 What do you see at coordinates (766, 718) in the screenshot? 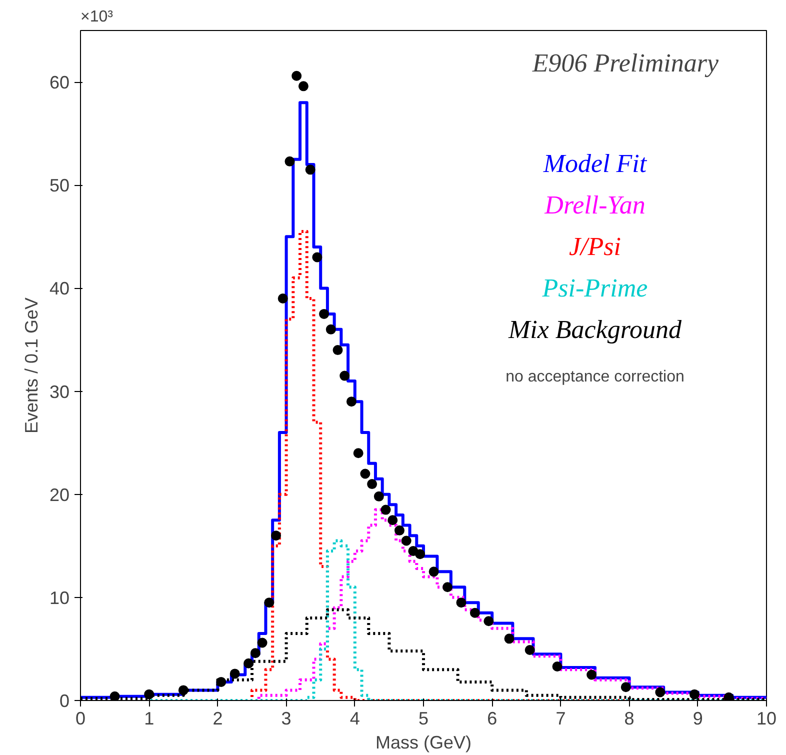
I see `x-tick-label: 10` at bounding box center [766, 718].